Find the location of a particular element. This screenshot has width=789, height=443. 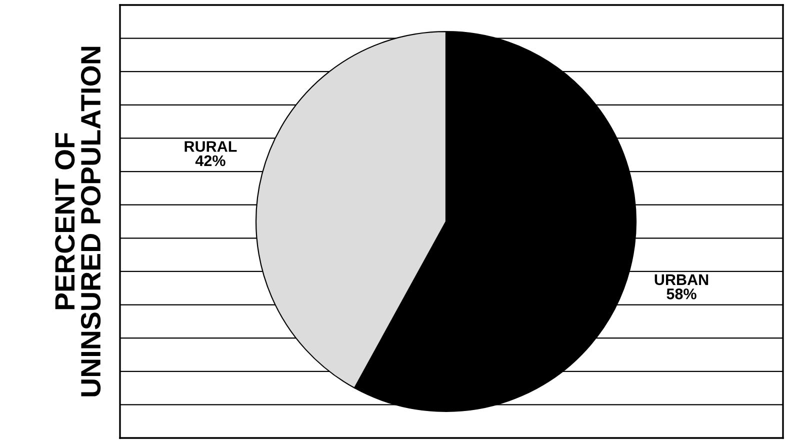

data-label: 58% is located at coordinates (681, 294).